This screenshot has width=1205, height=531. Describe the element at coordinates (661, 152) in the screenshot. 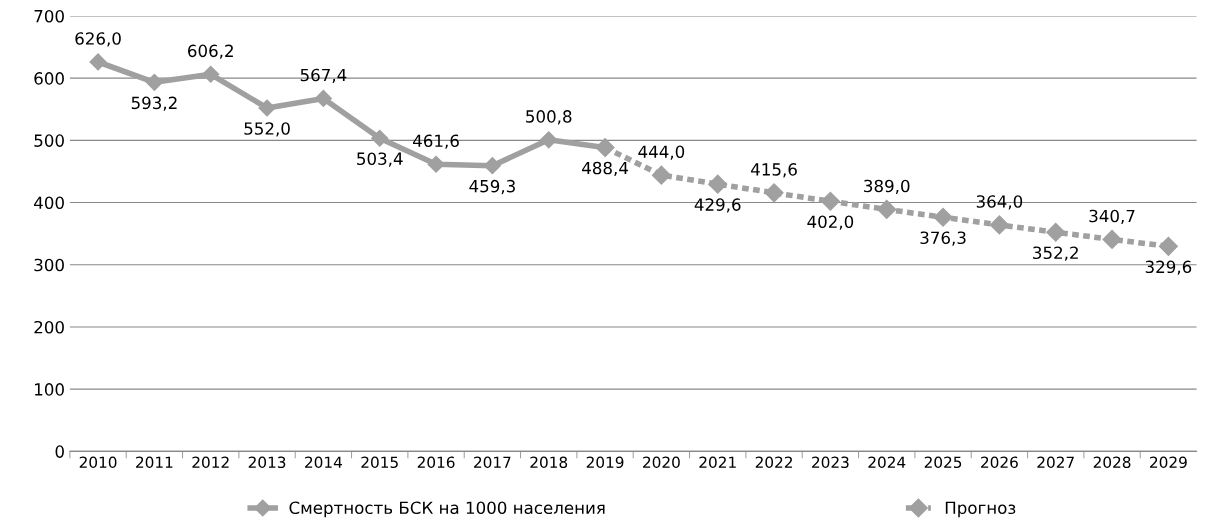

I see `data-label: 444,0` at that location.